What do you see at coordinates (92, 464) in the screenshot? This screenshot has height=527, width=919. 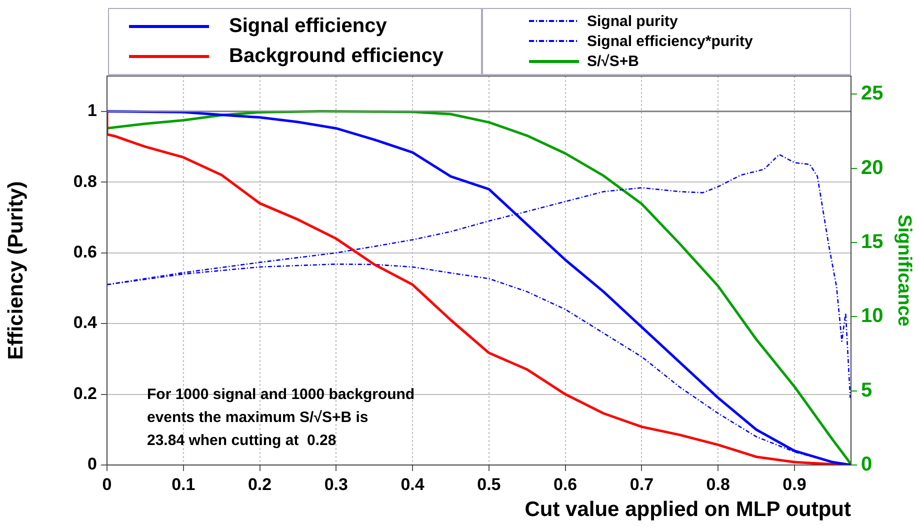 I see `y-tick-label: 0` at bounding box center [92, 464].